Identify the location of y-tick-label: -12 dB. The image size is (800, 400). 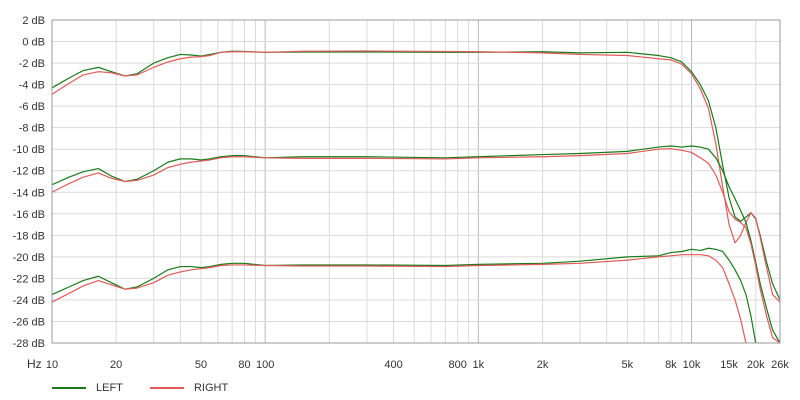
(29, 172).